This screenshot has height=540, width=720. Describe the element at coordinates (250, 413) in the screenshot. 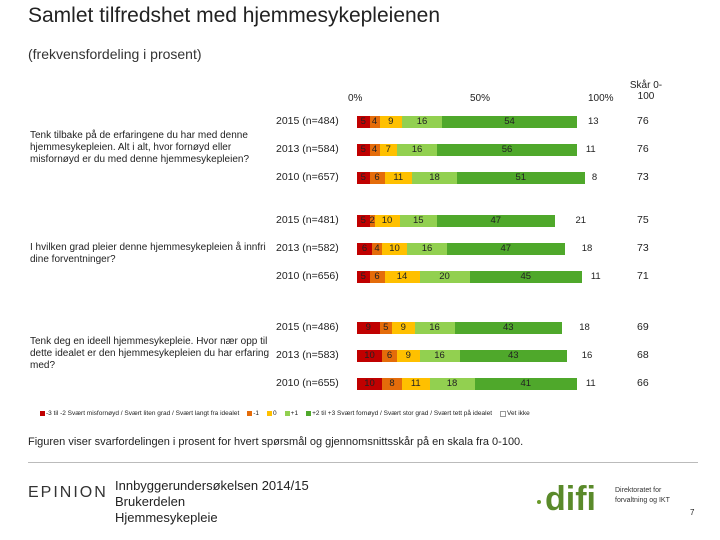

I see `legend-swatch-minus1` at that location.